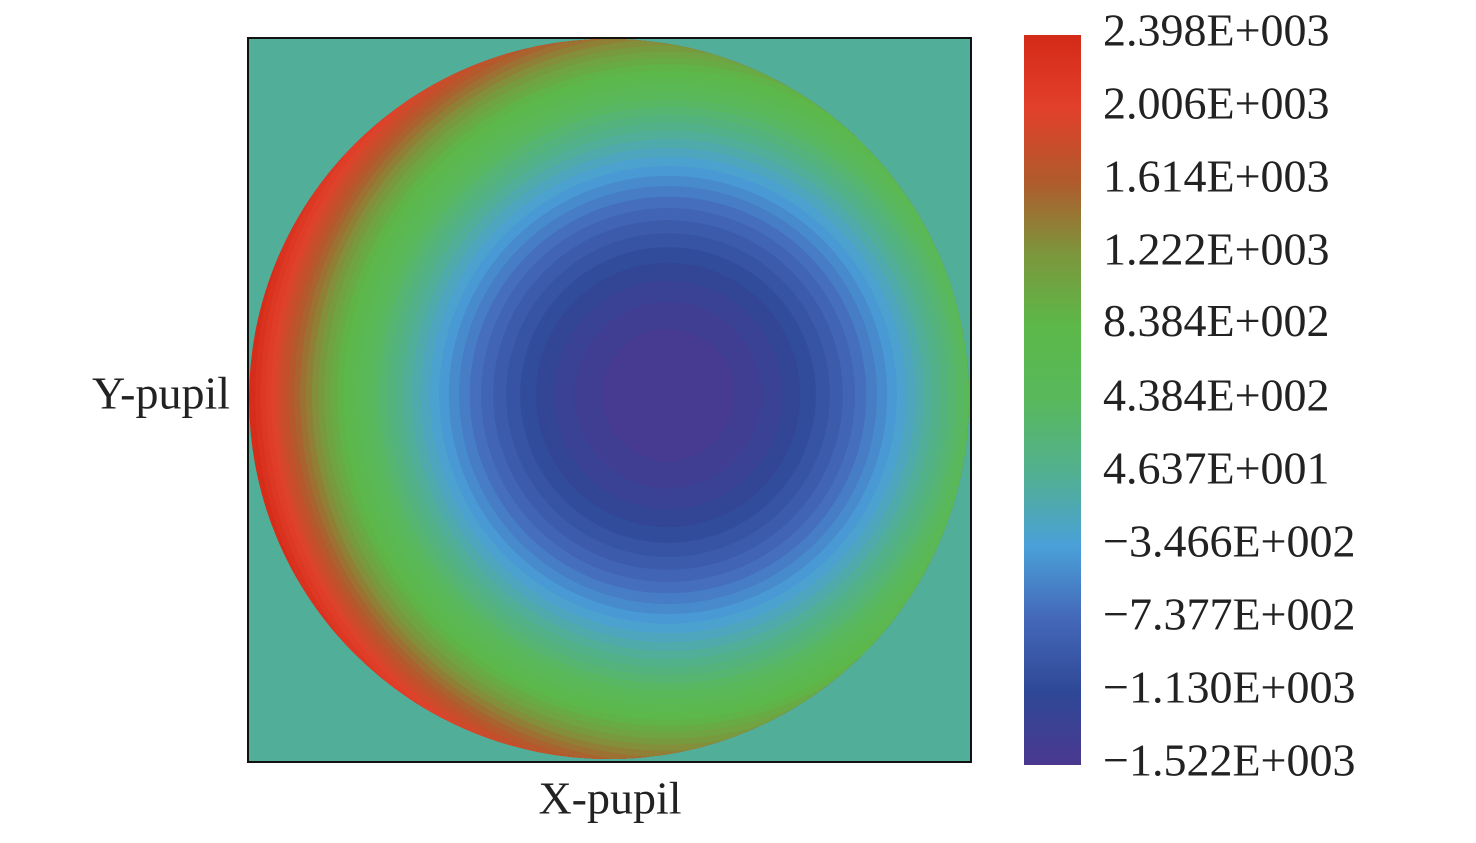  I want to click on colorbar-tick-label: −1.522E+003, so click(1229, 760).